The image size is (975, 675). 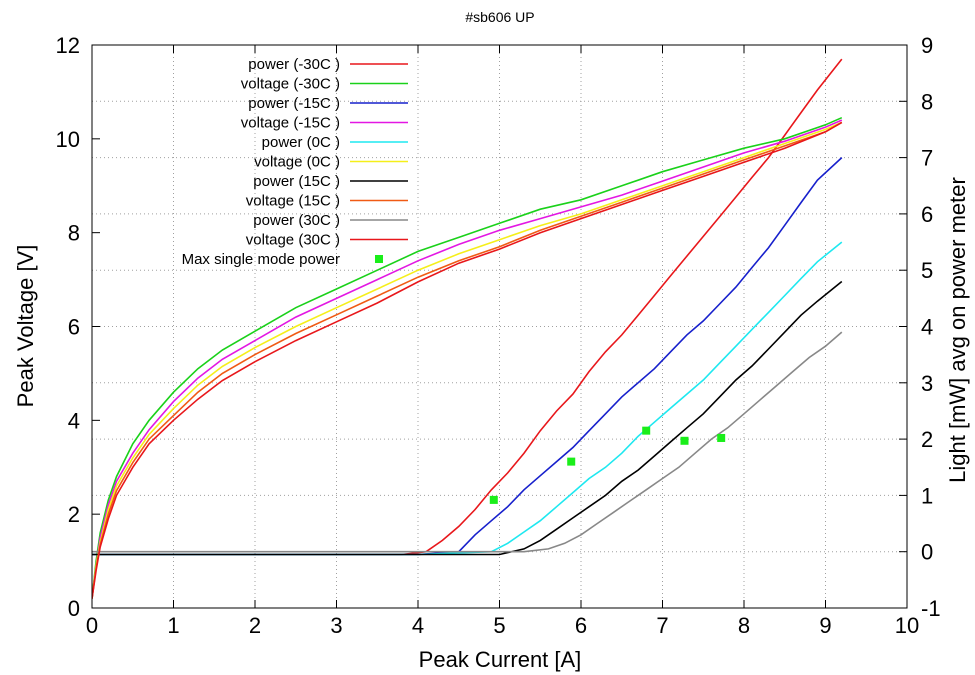 I want to click on x-tick-label: 4, so click(x=418, y=625).